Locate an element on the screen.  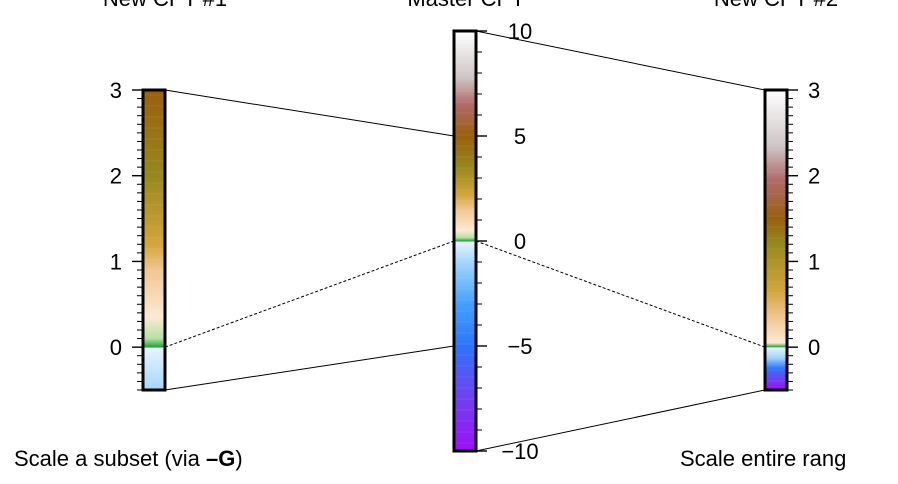
caption-scale-subset: Scale a subset (via –G) is located at coordinates (128, 458).